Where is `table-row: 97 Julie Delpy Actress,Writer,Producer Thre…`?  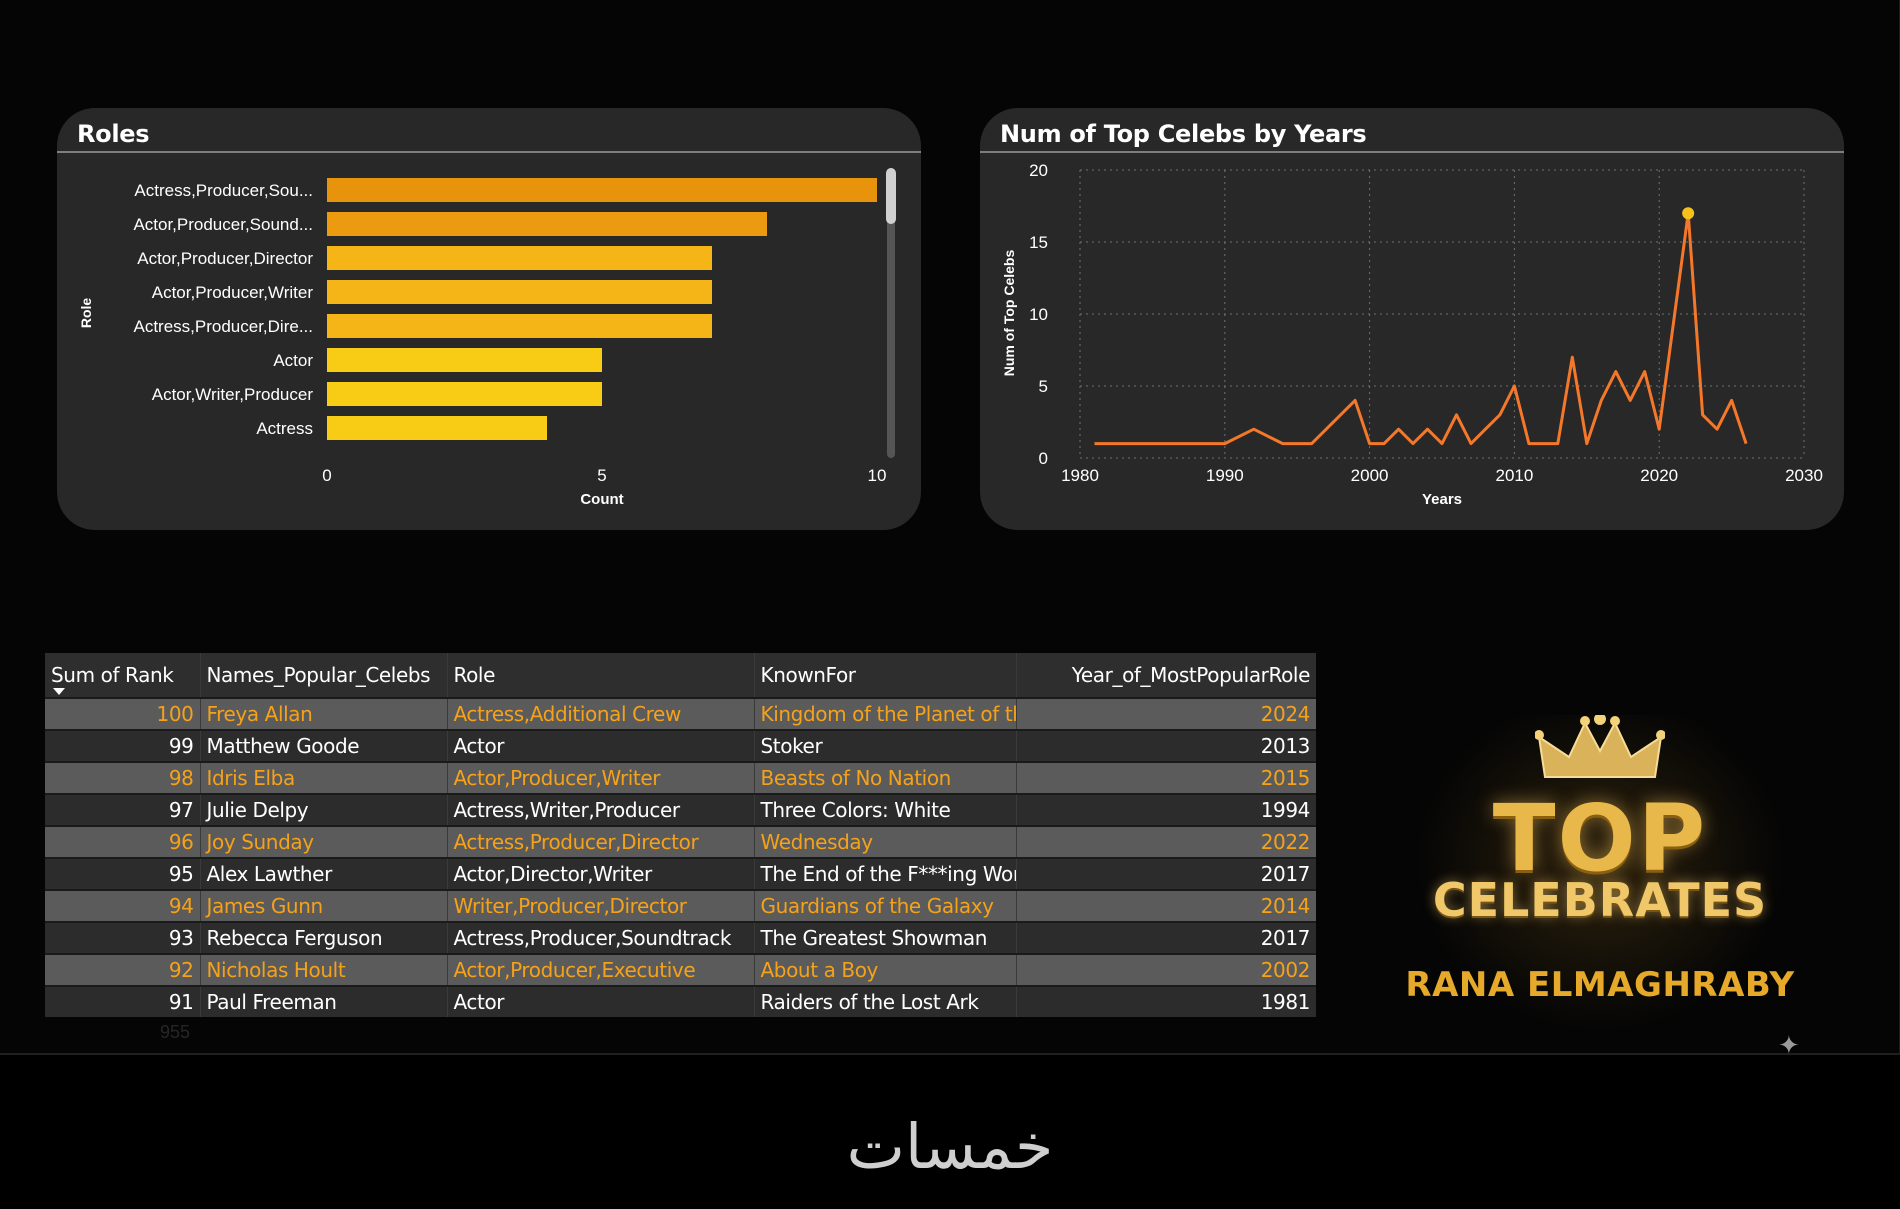 table-row: 97 Julie Delpy Actress,Writer,Producer Thre… is located at coordinates (680, 809).